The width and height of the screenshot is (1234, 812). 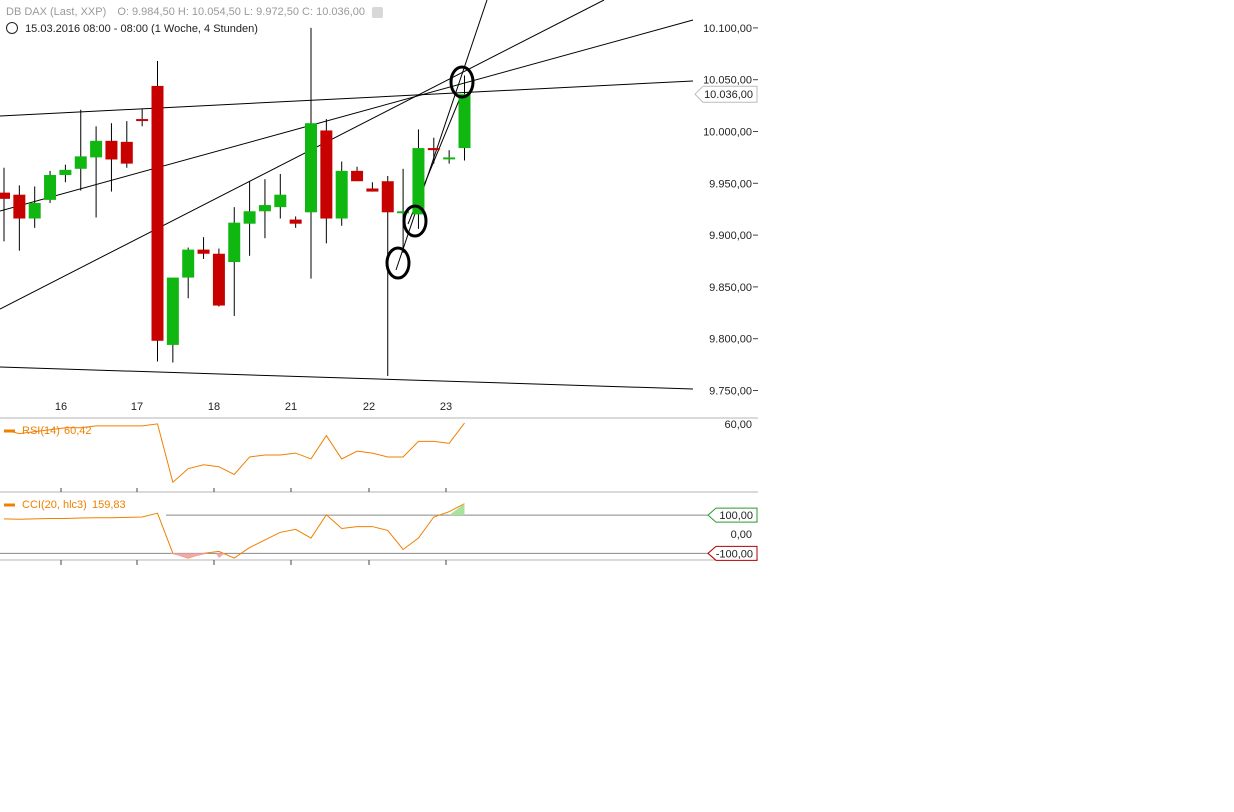 What do you see at coordinates (457, 509) in the screenshot?
I see `cci-overbought-fill` at bounding box center [457, 509].